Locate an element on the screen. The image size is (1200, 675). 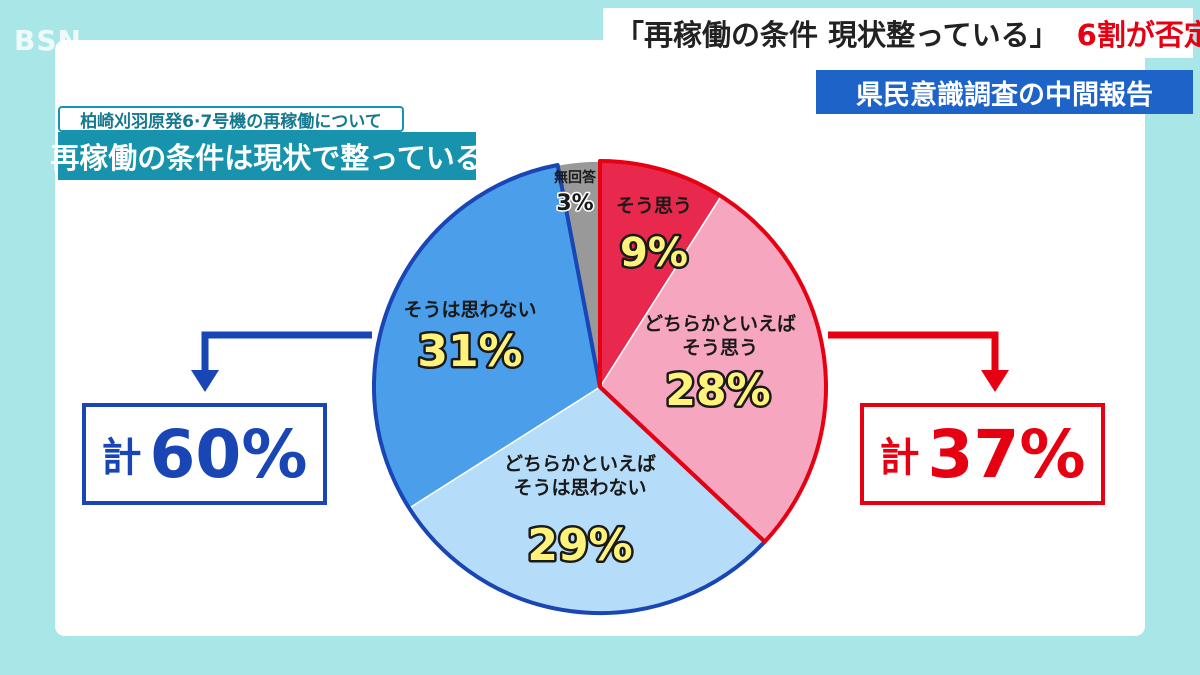
total-negative-prefix: 計 is located at coordinates (121, 458).